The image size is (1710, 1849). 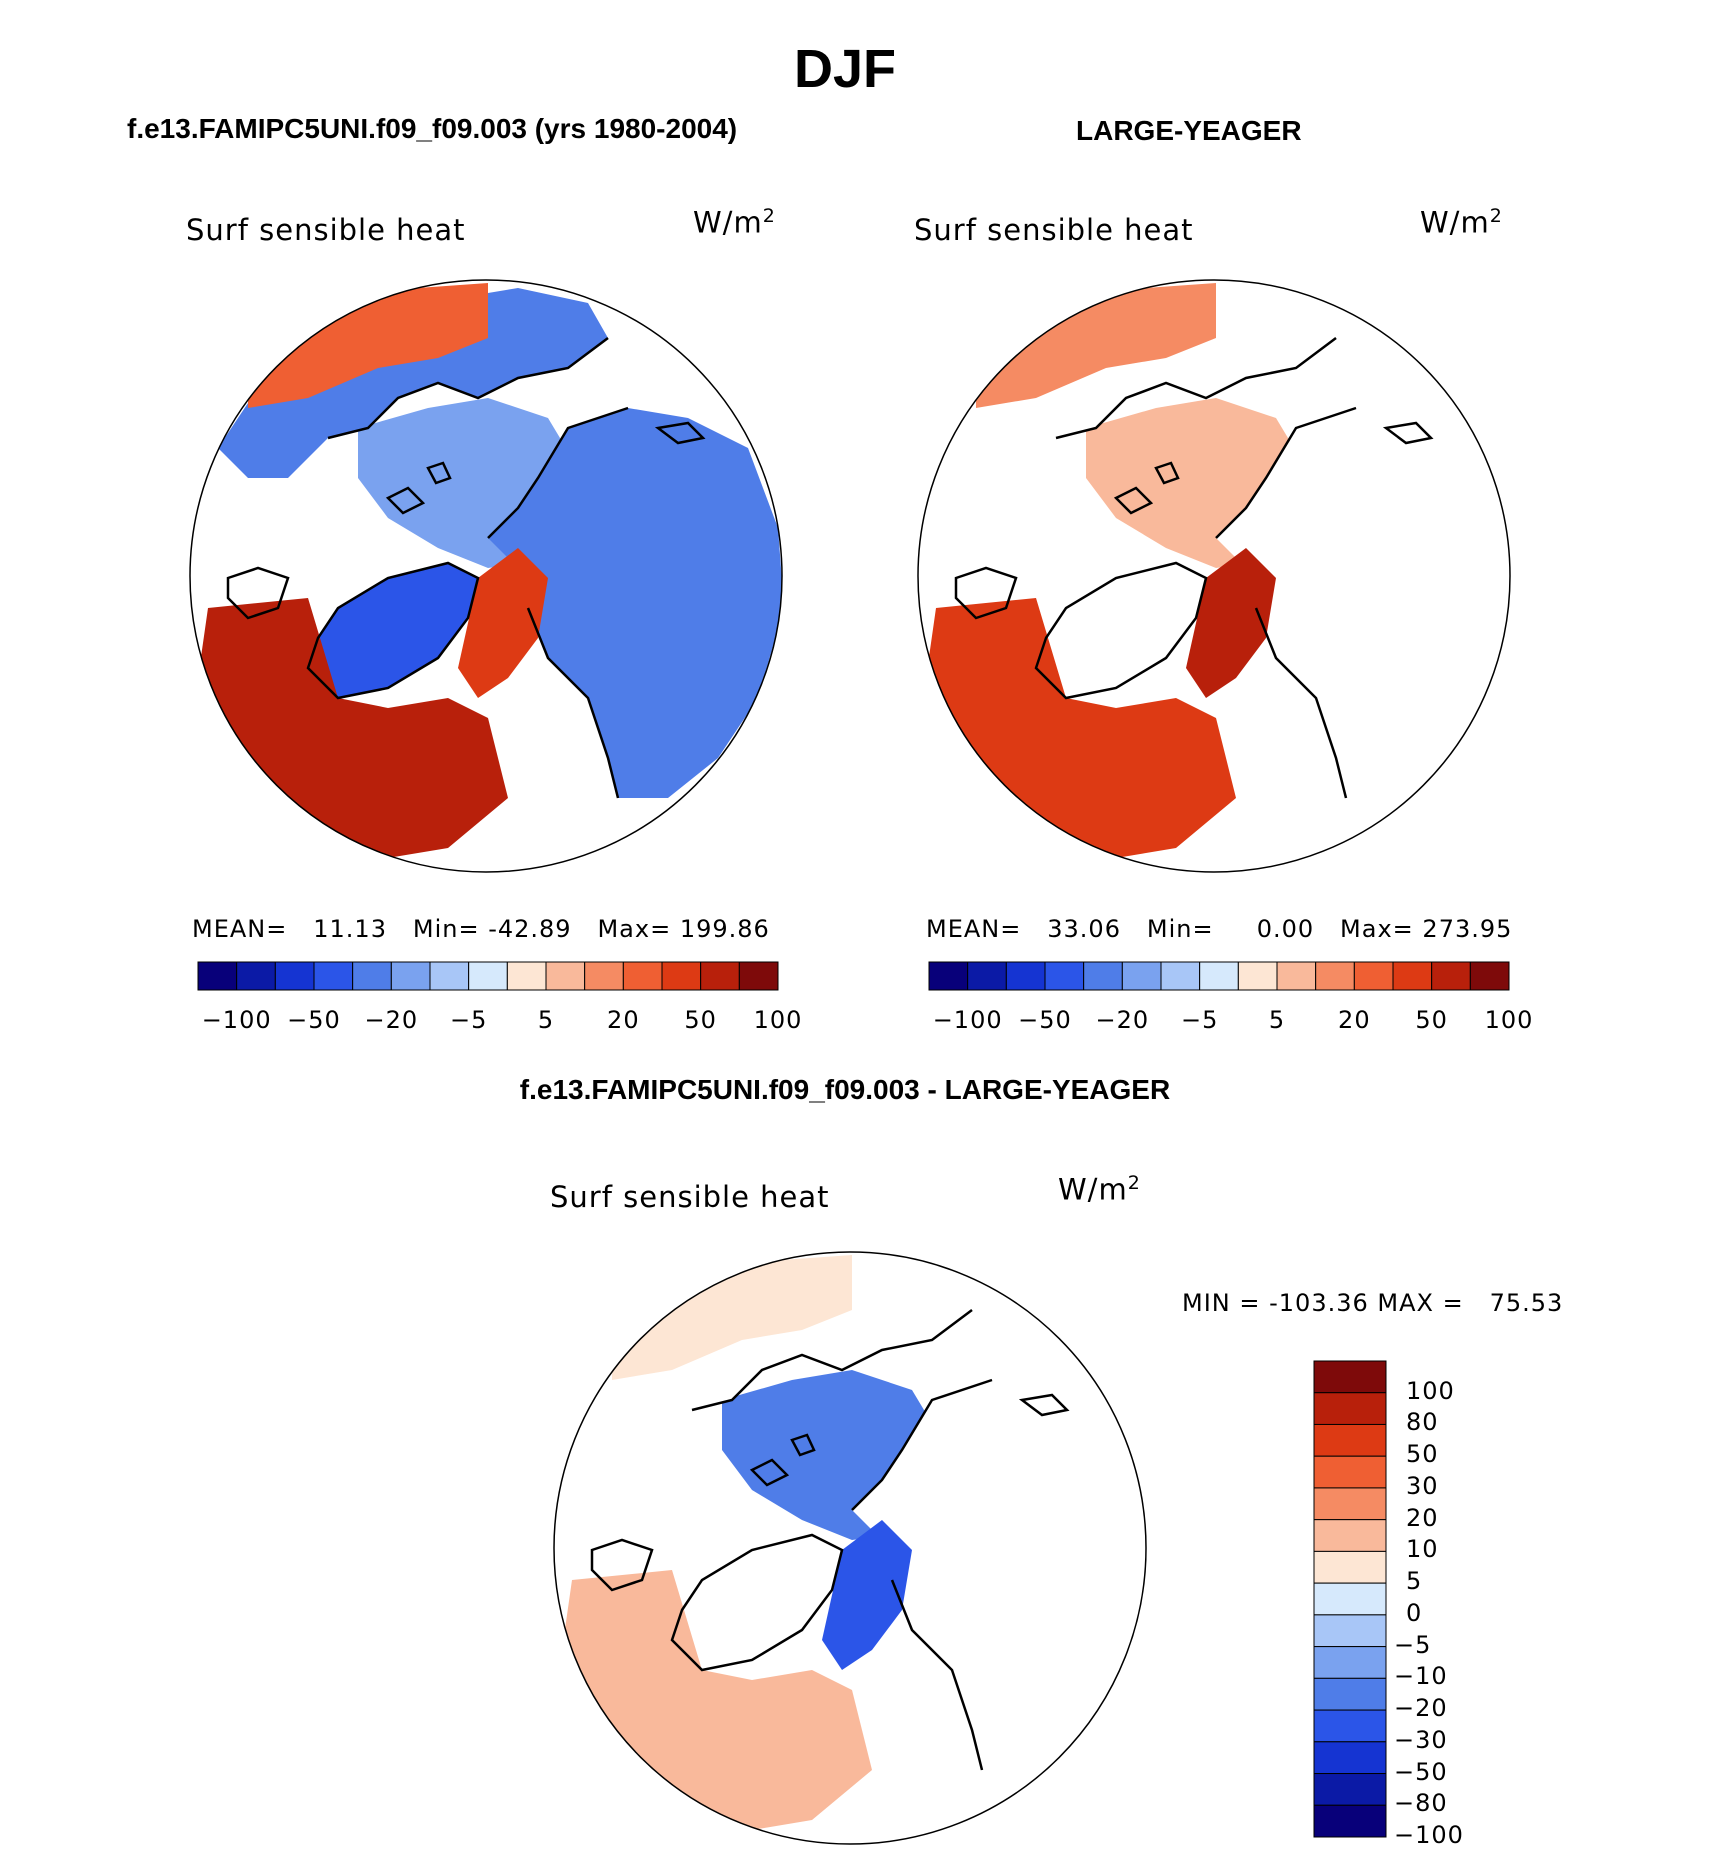 What do you see at coordinates (867, 1595) in the screenshot?
I see `diff-region-nordic-seas` at bounding box center [867, 1595].